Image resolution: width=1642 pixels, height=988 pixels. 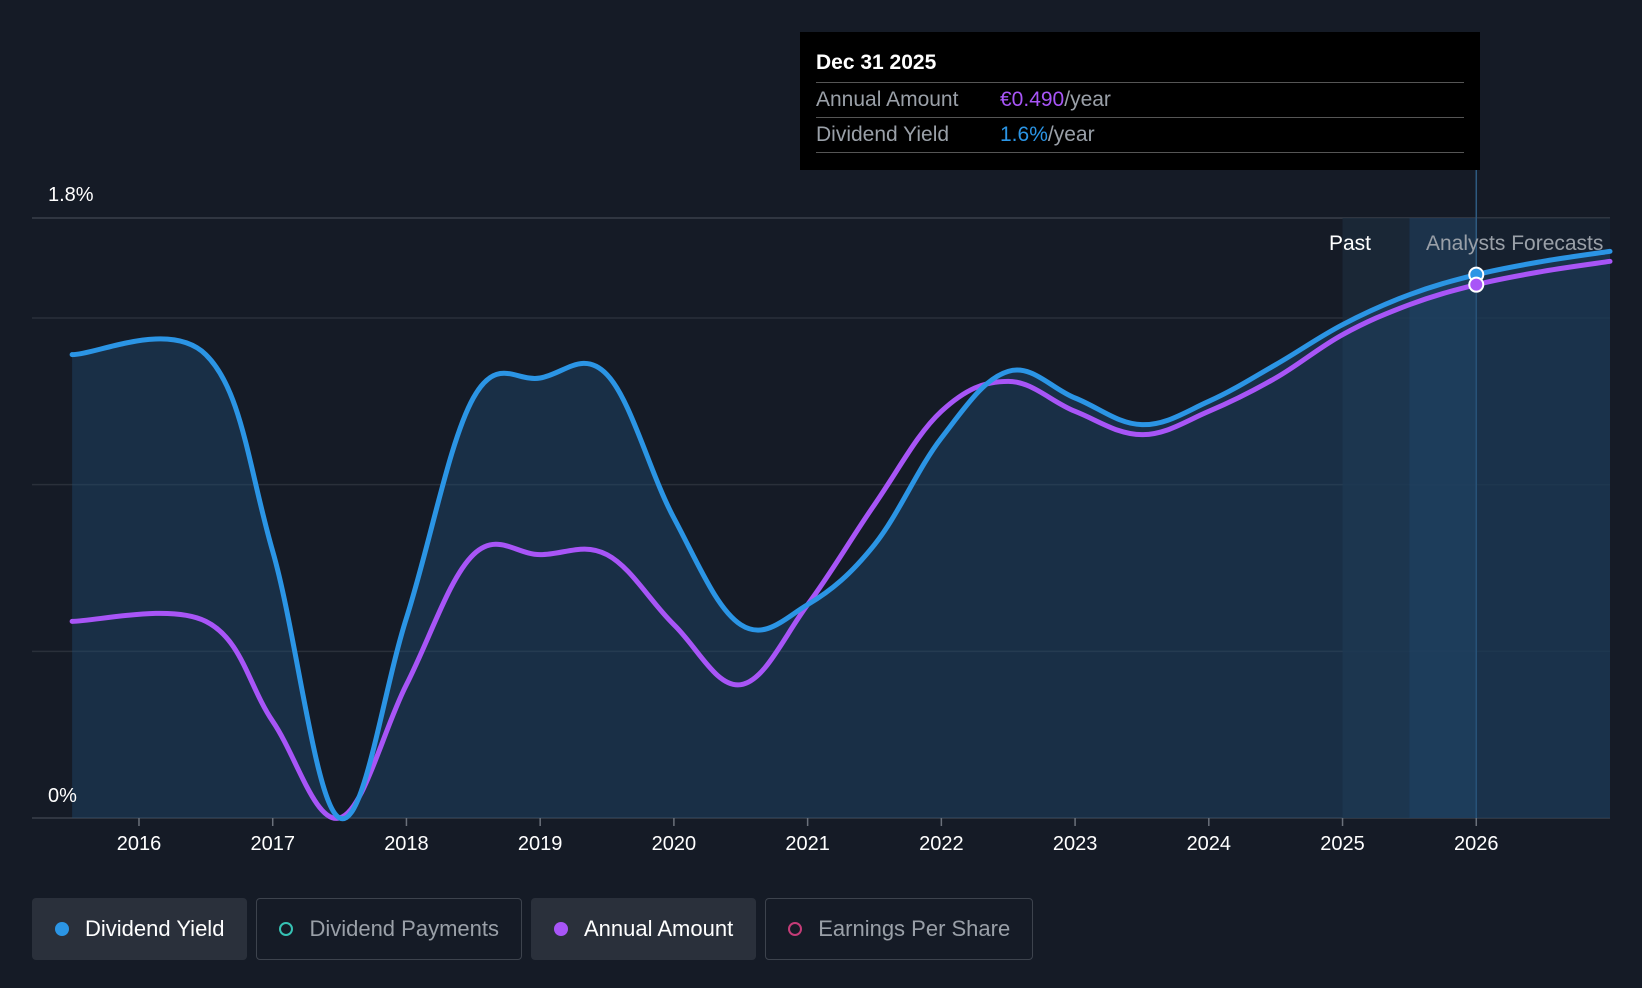 What do you see at coordinates (155, 928) in the screenshot?
I see `legend-label: Dividend Yield` at bounding box center [155, 928].